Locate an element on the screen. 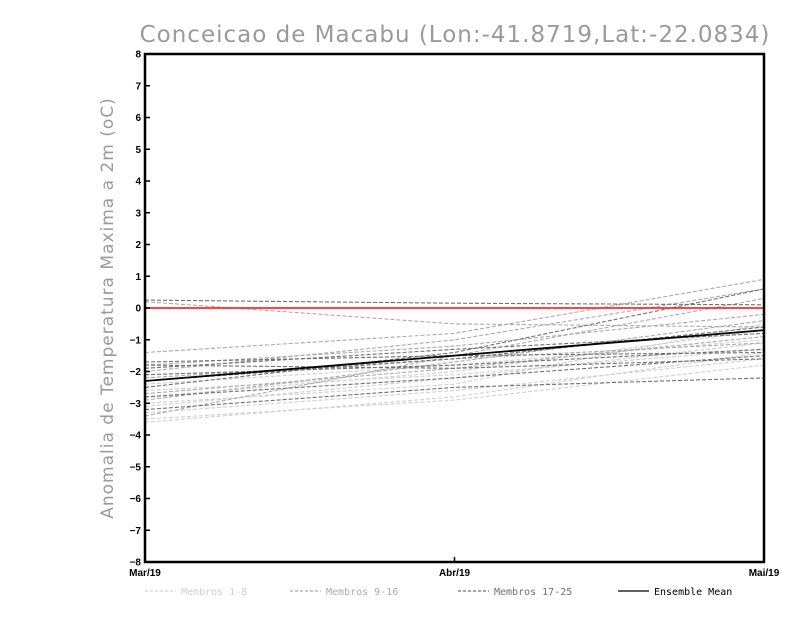 The image size is (800, 618). legend-label: Membros 1-8 is located at coordinates (214, 592).